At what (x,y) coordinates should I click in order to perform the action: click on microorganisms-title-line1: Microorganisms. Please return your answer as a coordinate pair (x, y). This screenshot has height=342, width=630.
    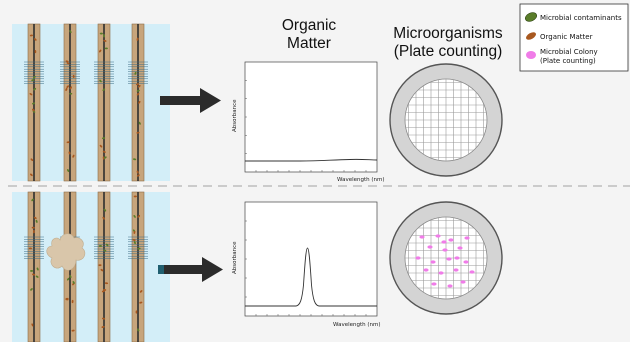
    Looking at the image, I should click on (448, 33).